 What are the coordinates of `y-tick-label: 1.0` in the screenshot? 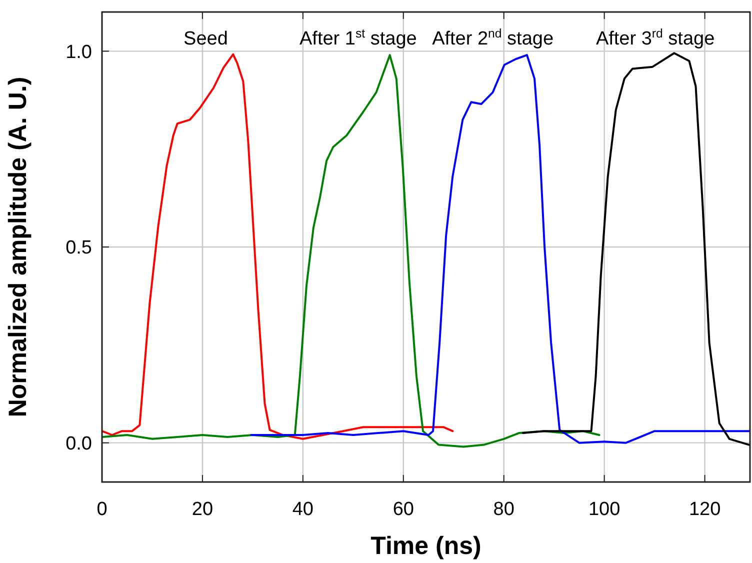 It's located at (79, 52).